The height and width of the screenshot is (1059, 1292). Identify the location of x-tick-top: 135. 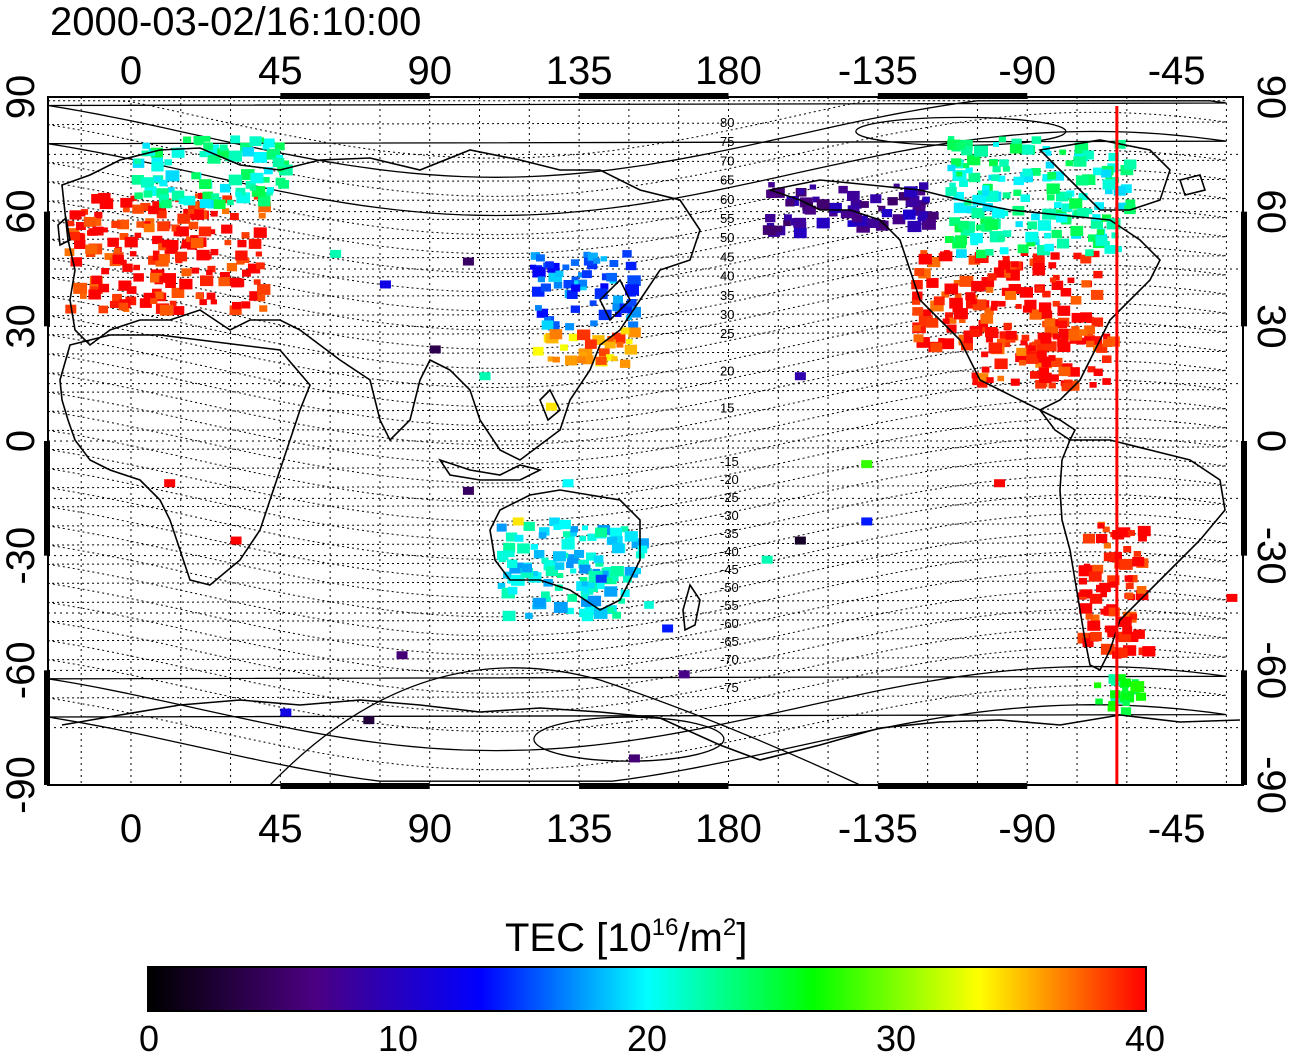
(579, 71).